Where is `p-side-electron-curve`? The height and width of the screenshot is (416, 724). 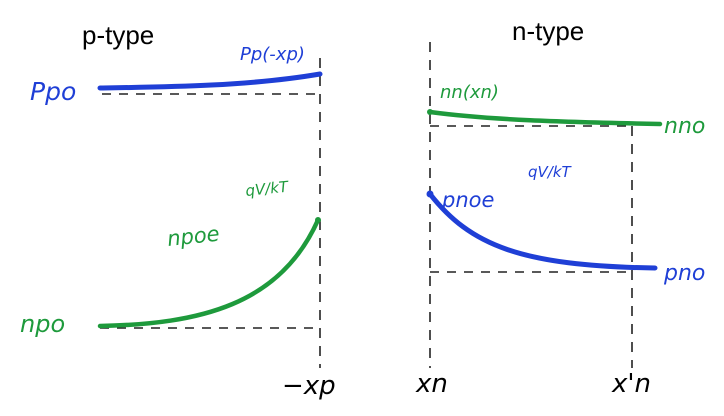
p-side-electron-curve is located at coordinates (209, 273).